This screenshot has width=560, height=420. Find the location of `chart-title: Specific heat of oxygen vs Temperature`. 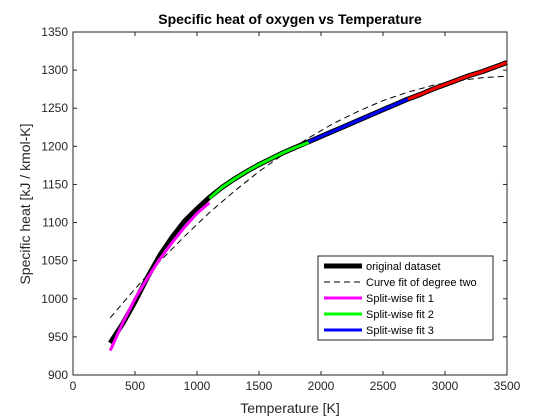

chart-title: Specific heat of oxygen vs Temperature is located at coordinates (290, 19).